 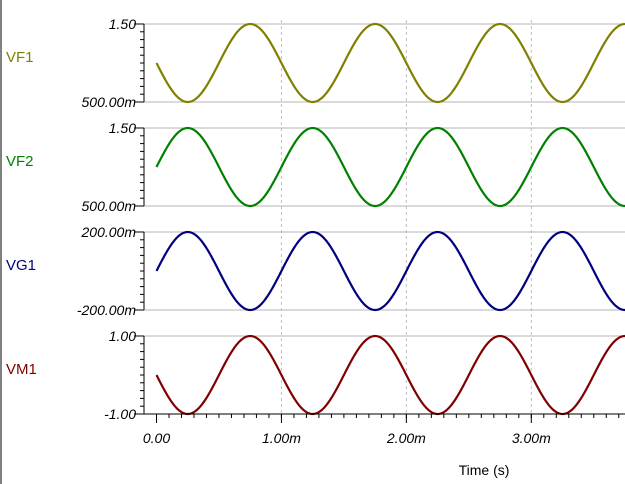 I want to click on x-tick-label: 3.00m, so click(x=531, y=438).